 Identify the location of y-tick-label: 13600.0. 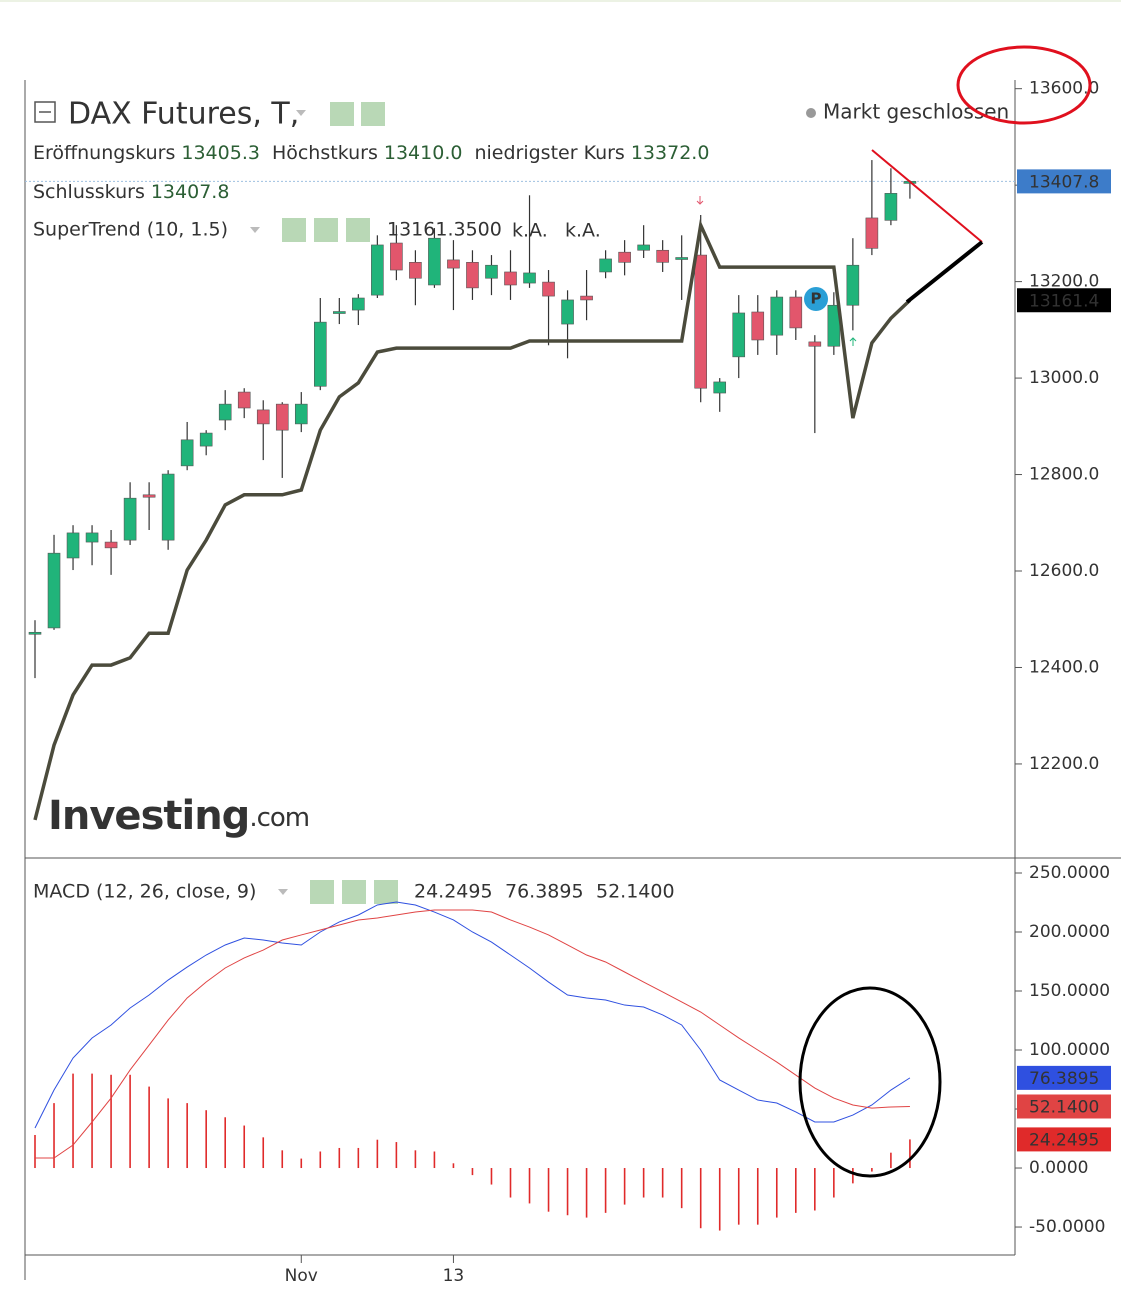
(1064, 89).